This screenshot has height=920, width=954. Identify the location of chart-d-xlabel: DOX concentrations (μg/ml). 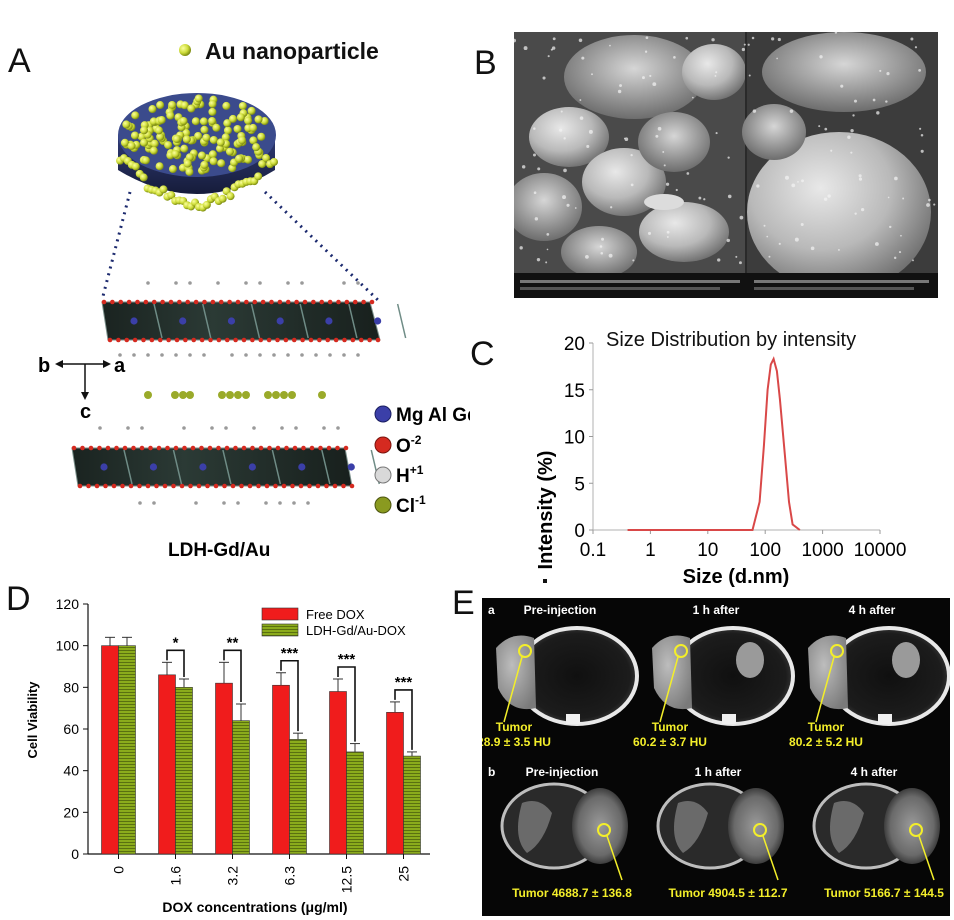
(254, 907).